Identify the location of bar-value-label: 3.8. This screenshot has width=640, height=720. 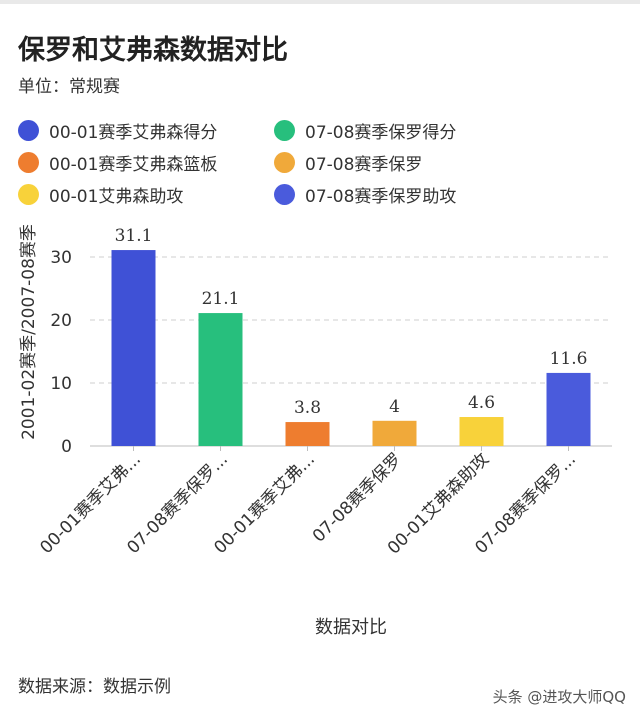
(307, 408).